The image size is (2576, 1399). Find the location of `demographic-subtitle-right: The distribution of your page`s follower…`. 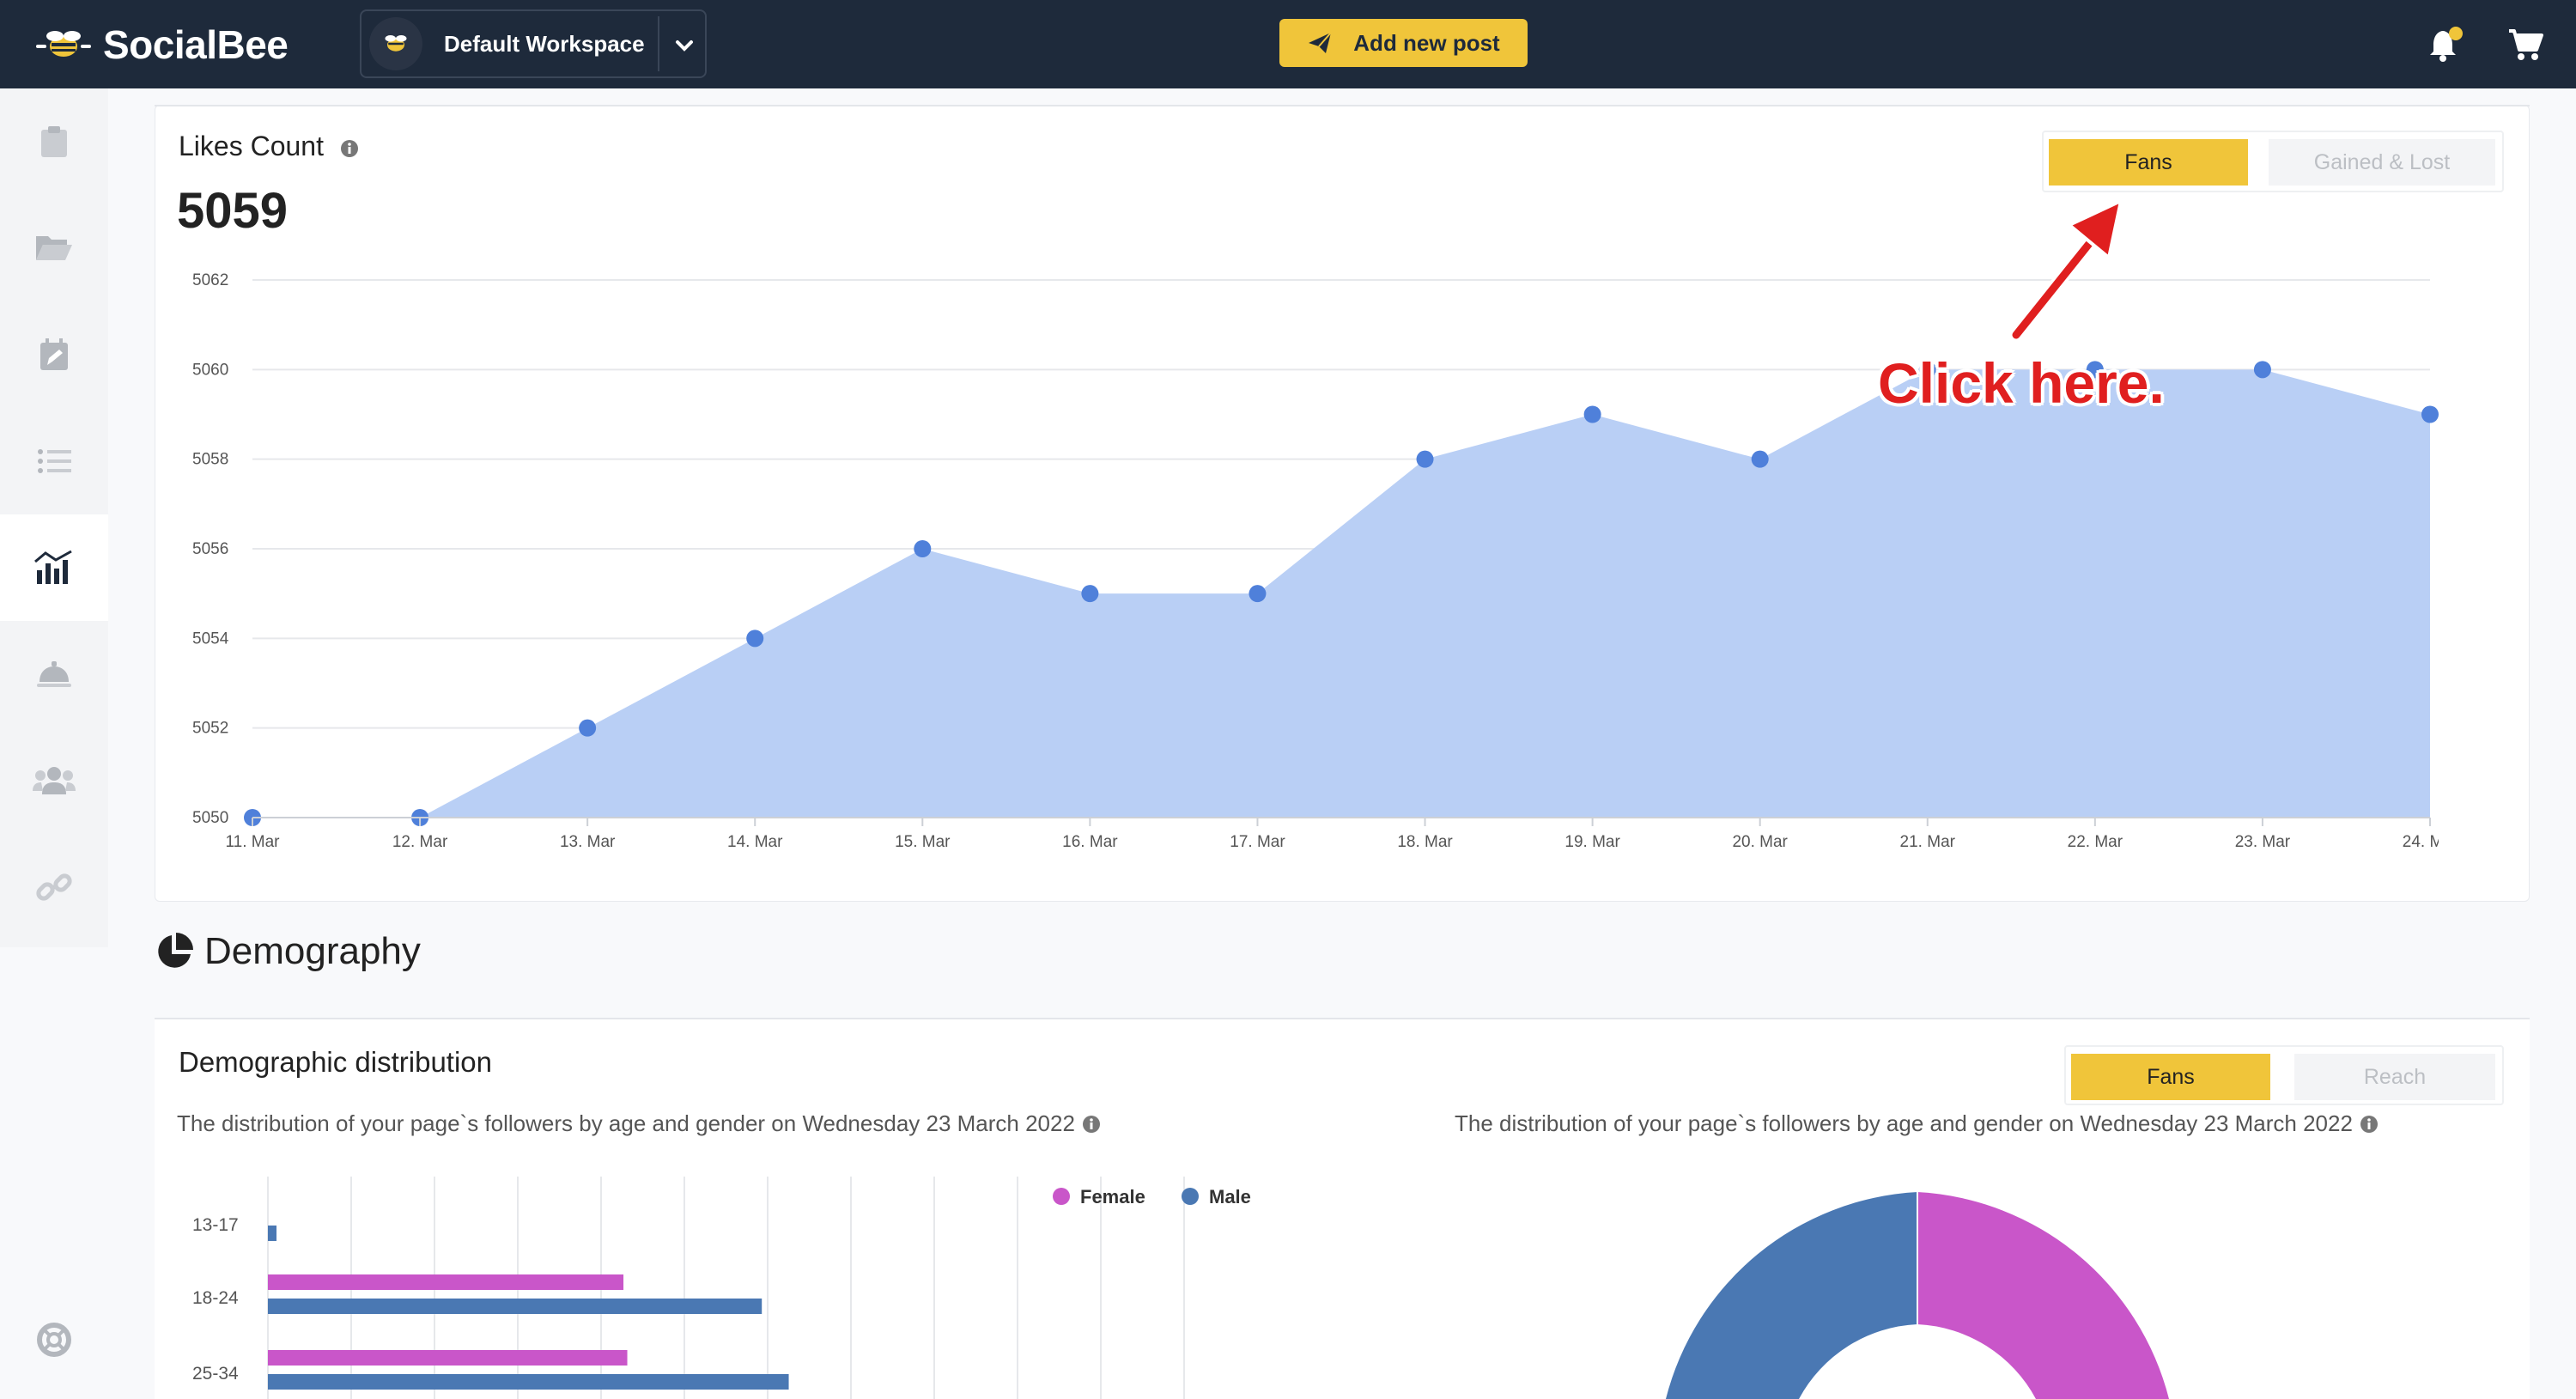

demographic-subtitle-right: The distribution of your page`s follower… is located at coordinates (1917, 1123).